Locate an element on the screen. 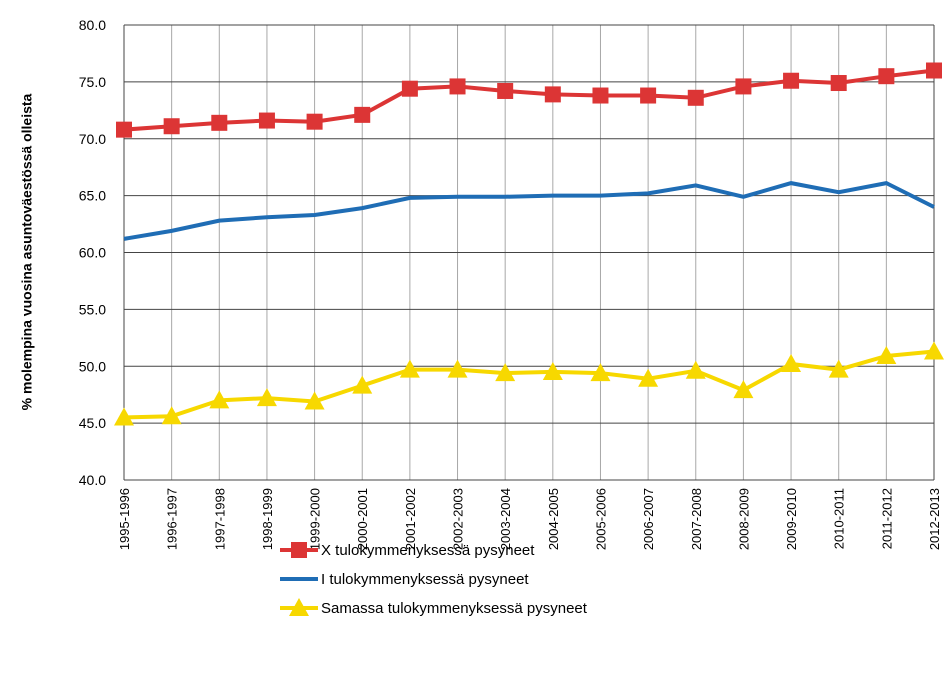  y-tick-label: 75.0 is located at coordinates (92, 82).